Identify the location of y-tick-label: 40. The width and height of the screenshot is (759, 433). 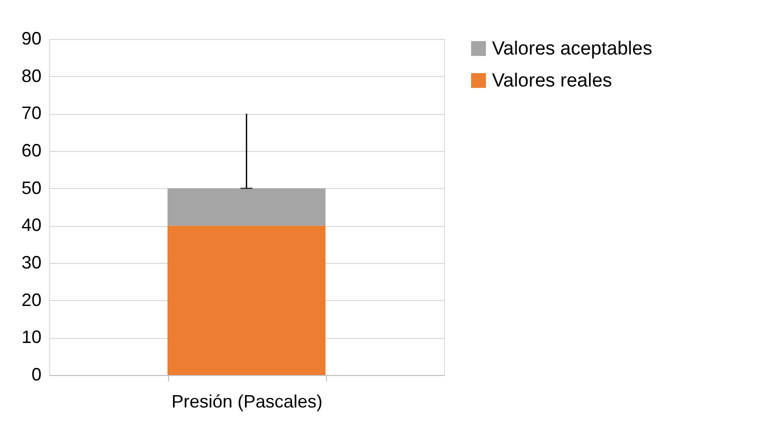
(31, 225).